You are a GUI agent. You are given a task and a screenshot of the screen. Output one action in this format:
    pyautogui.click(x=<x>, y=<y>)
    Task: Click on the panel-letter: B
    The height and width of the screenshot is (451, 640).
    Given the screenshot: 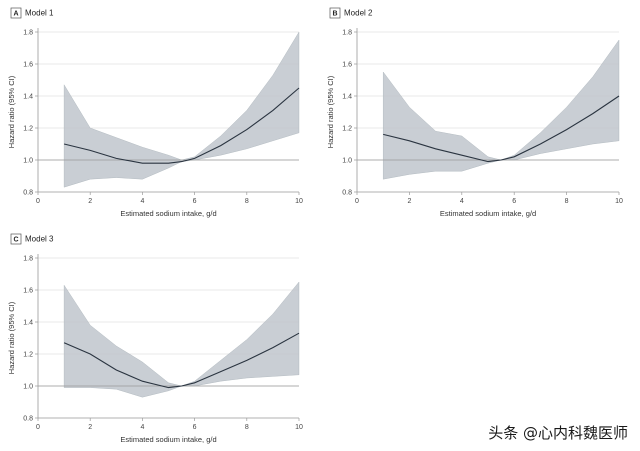 What is the action you would take?
    pyautogui.click(x=334, y=14)
    